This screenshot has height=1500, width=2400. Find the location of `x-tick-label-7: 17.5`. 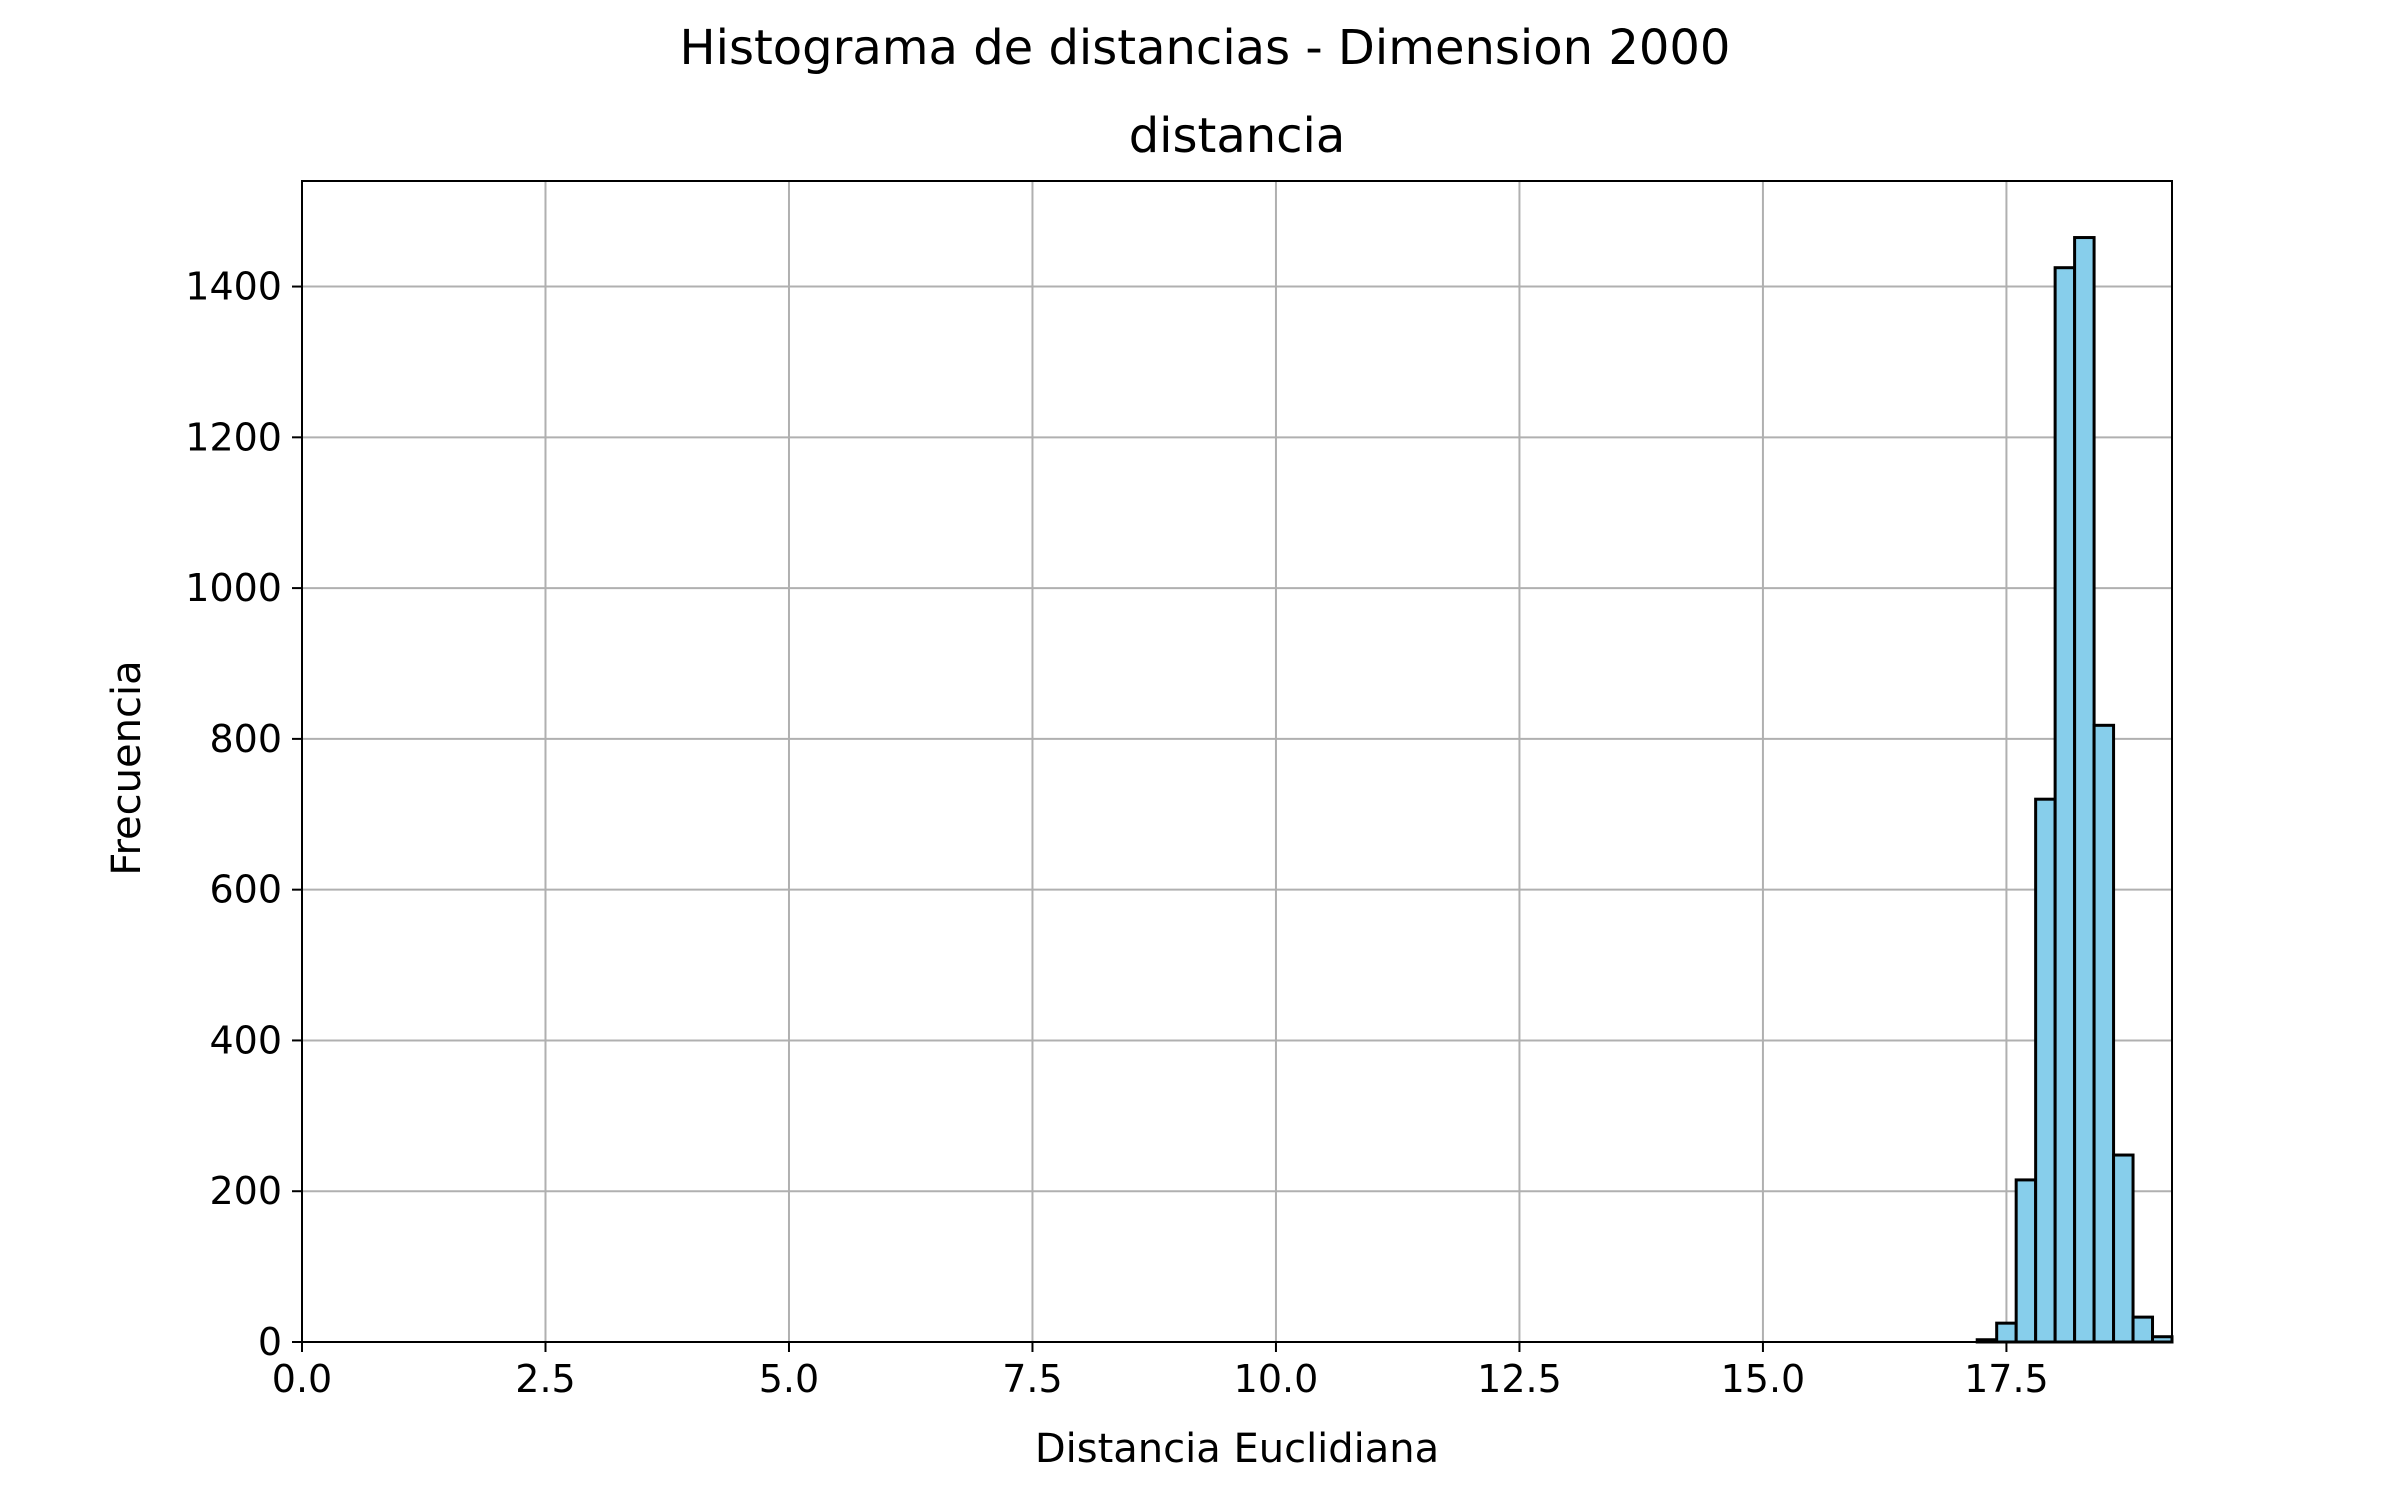

x-tick-label-7: 17.5 is located at coordinates (2006, 1379).